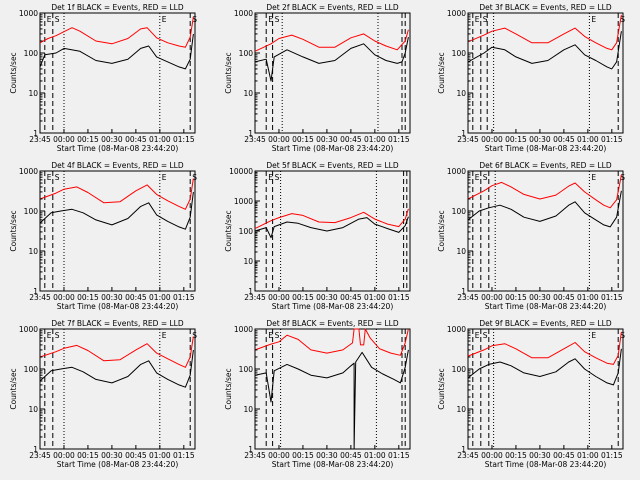 The height and width of the screenshot is (480, 640). I want to click on chart-title: Det 1f BLACK = Events, RED = LLD, so click(117, 7).